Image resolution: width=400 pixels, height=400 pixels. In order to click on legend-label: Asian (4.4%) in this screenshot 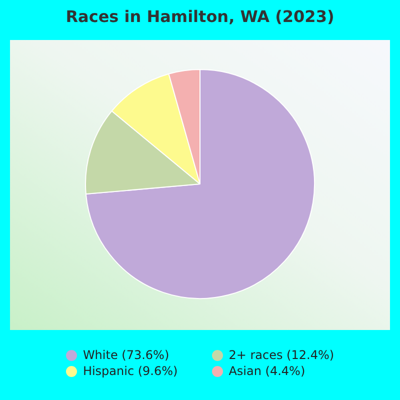, I will do `click(267, 371)`.